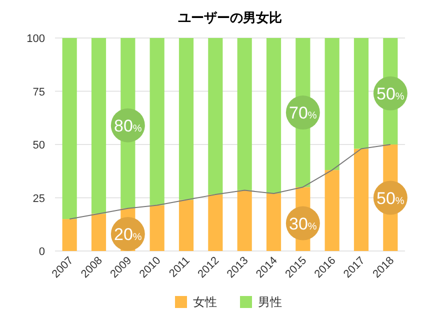 The width and height of the screenshot is (437, 327). I want to click on y-tick-label: 0, so click(41, 252).